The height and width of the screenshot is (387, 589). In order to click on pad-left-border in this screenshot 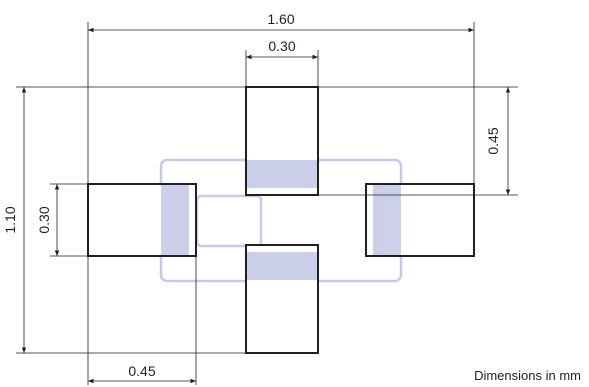, I will do `click(142, 220)`.